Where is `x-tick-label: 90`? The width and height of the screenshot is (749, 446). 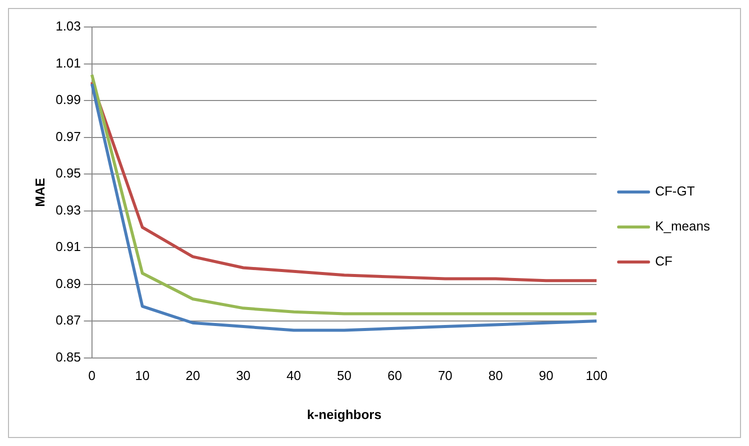 x-tick-label: 90 is located at coordinates (546, 376).